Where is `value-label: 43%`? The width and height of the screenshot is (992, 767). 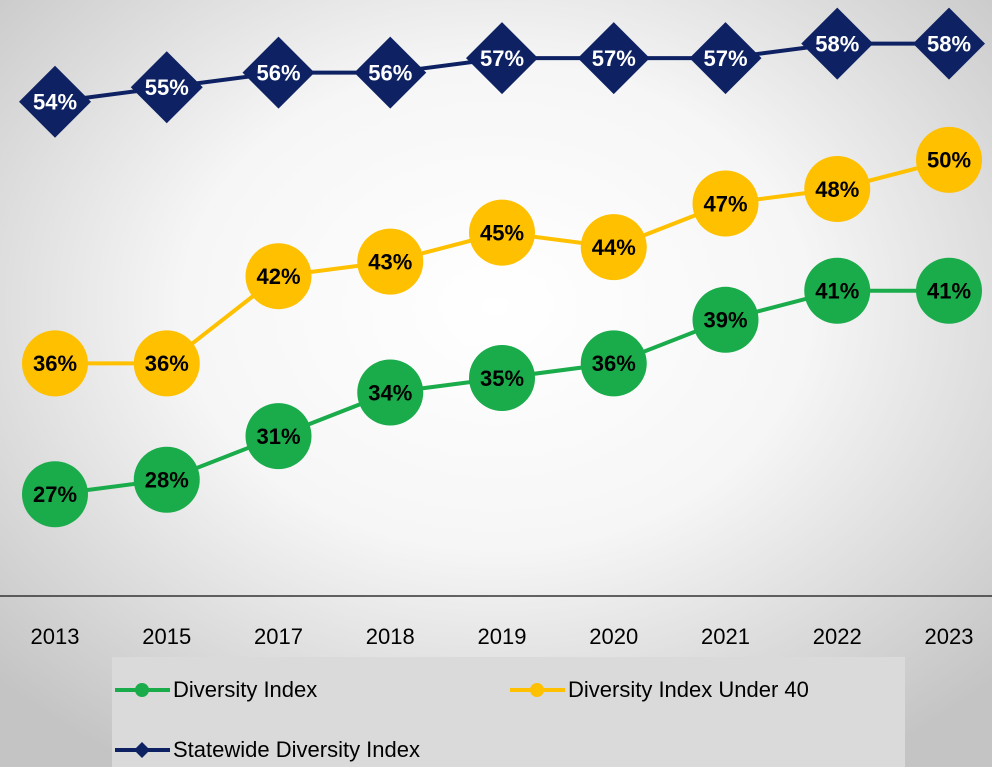 value-label: 43% is located at coordinates (390, 261).